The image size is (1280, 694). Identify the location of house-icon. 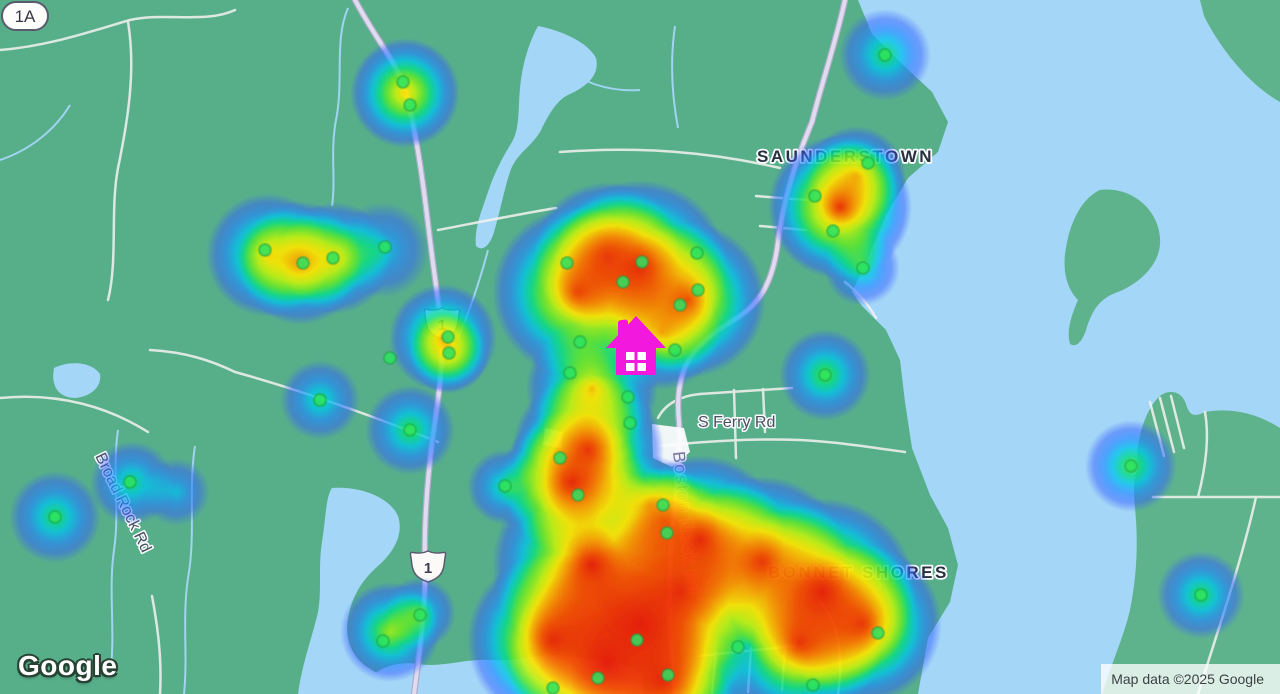
(636, 345).